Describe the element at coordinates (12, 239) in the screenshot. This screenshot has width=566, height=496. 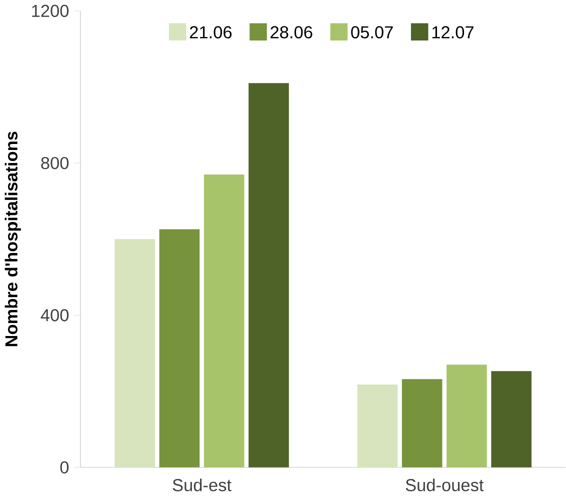
I see `y-axis-title: Nombre d'hospitalisations` at that location.